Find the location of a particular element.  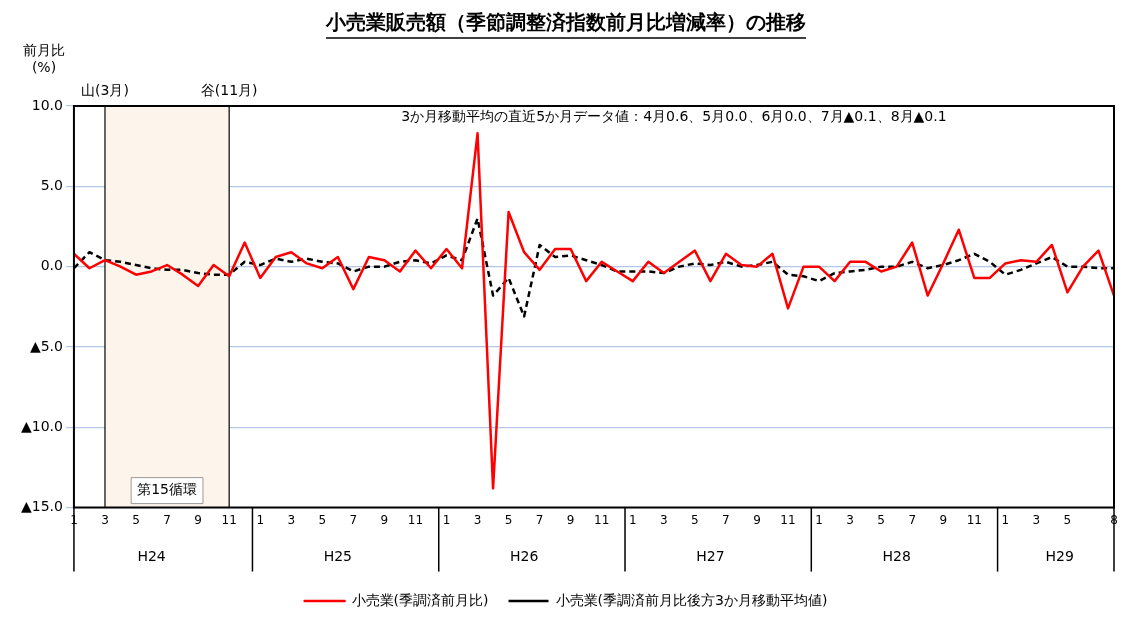

band-label: 第15循環 is located at coordinates (167, 489).